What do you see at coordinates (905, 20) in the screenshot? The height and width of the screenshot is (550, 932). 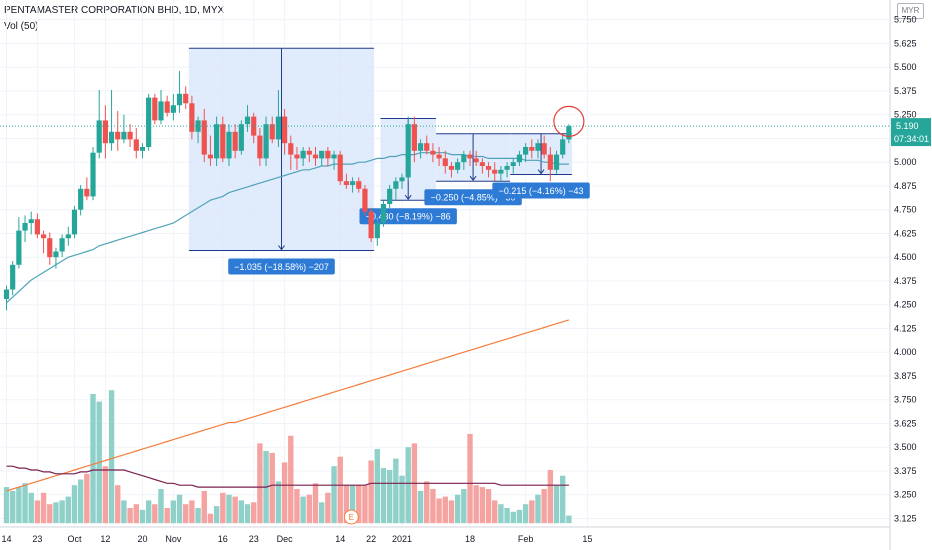 I see `price-tick-label: 5.750` at bounding box center [905, 20].